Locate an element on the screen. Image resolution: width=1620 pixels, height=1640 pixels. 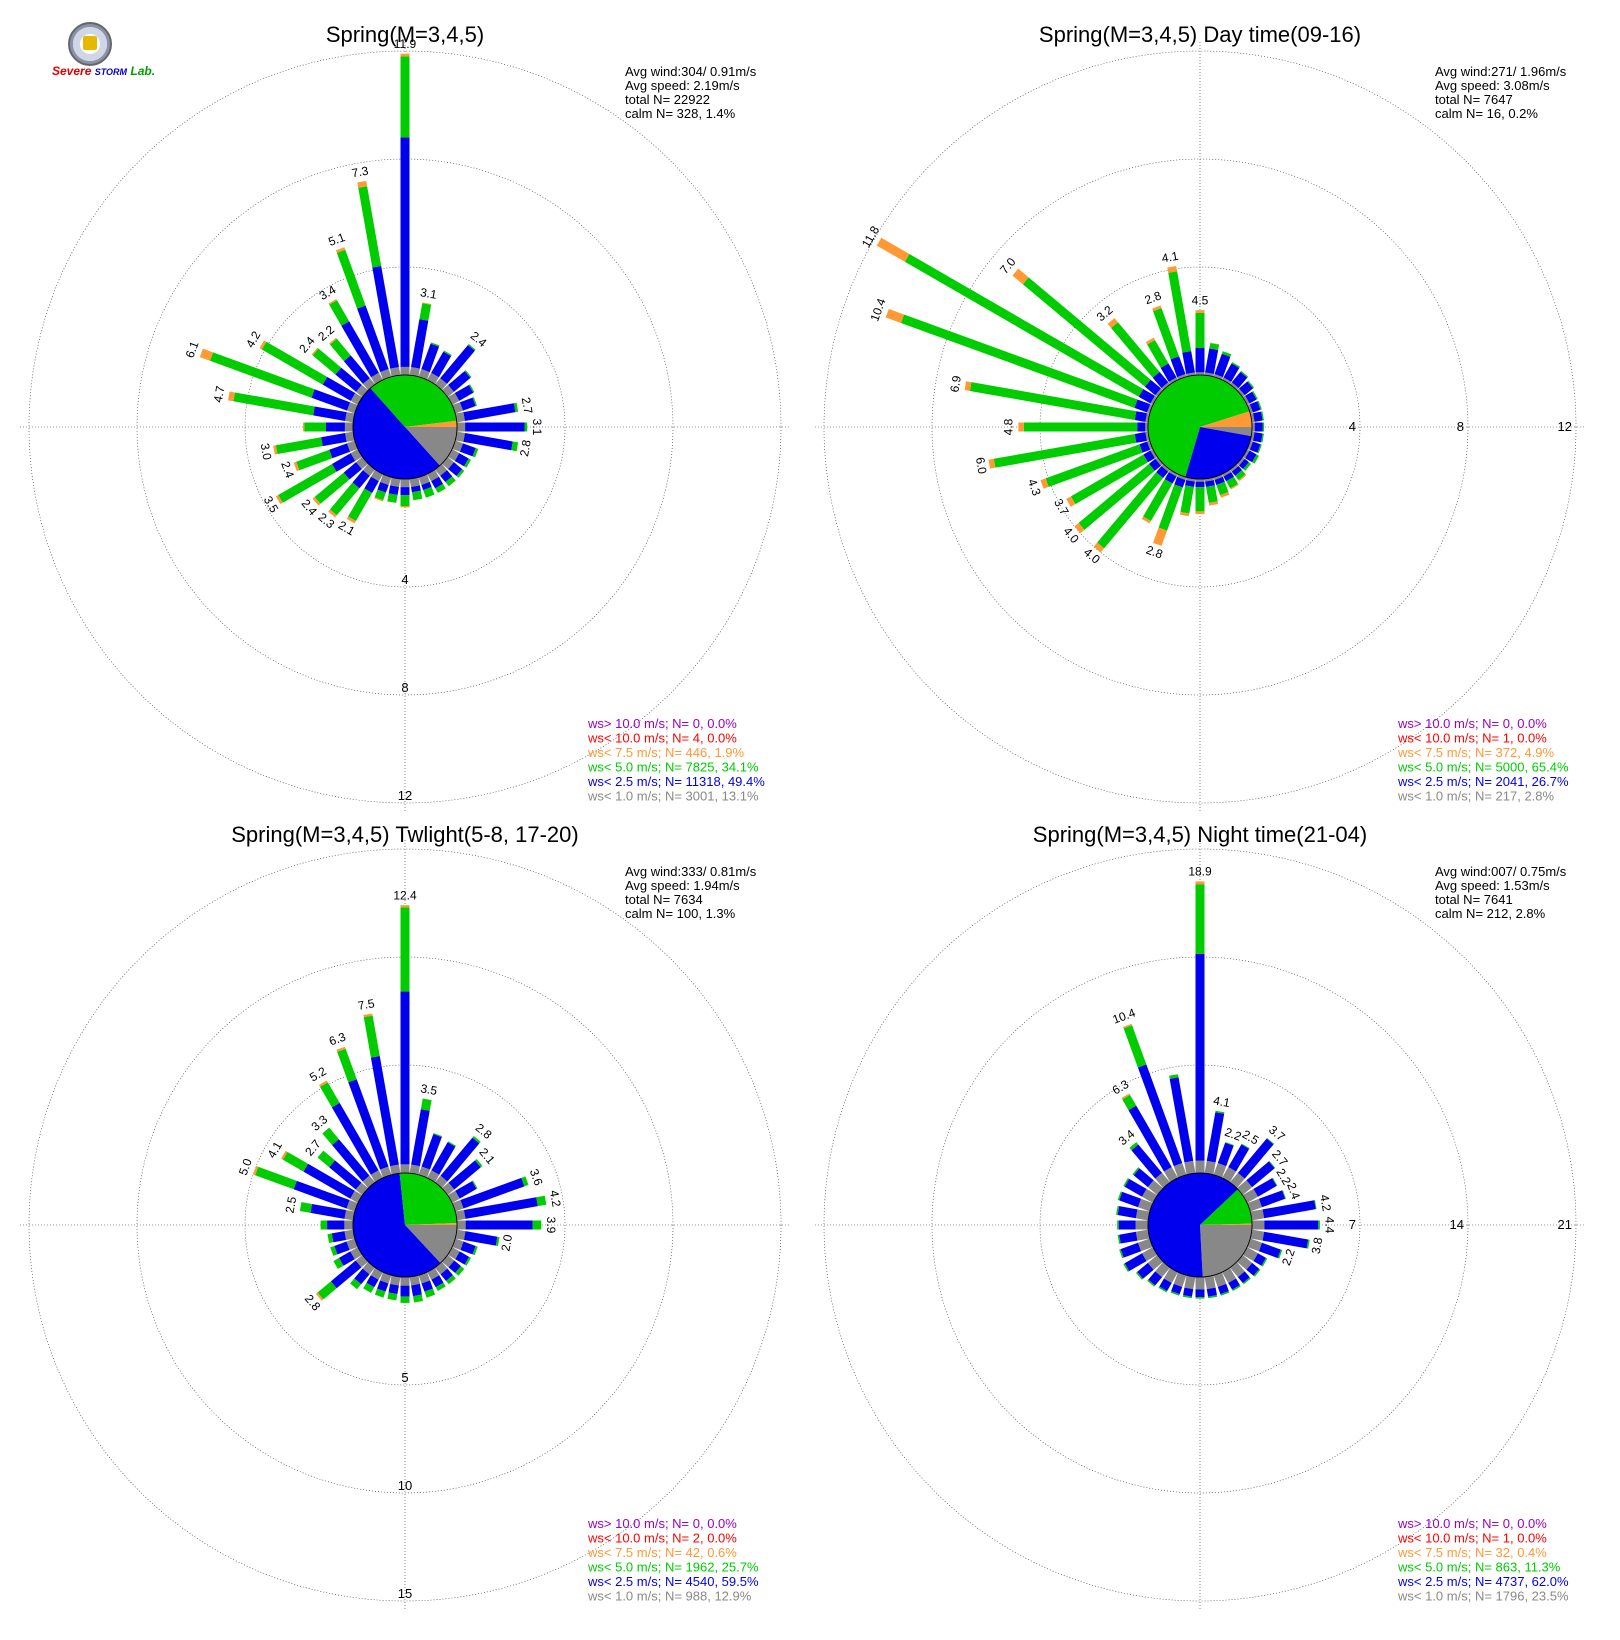
legend-entry: ws< 7.5 m/s; N= 446, 1.9% is located at coordinates (666, 752).